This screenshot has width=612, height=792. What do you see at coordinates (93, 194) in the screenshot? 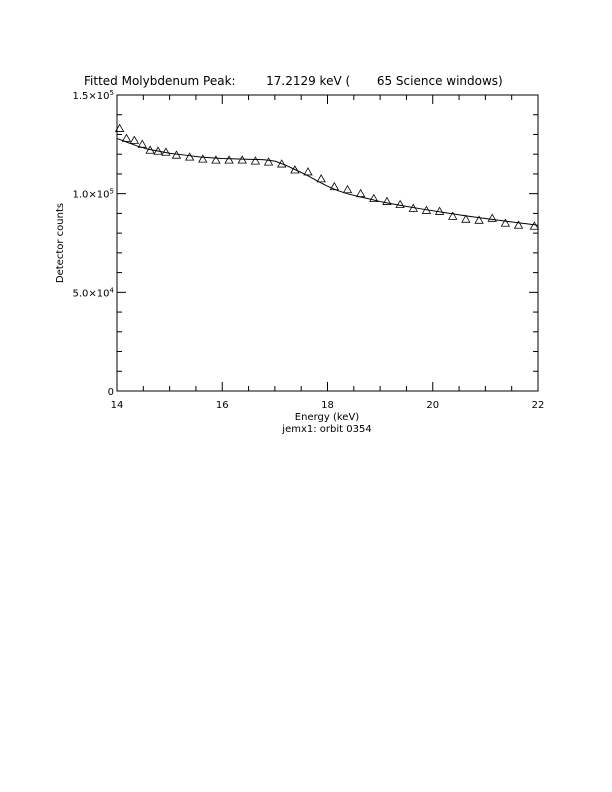
I see `y-tick-label: 1.0×10⁵` at bounding box center [93, 194].